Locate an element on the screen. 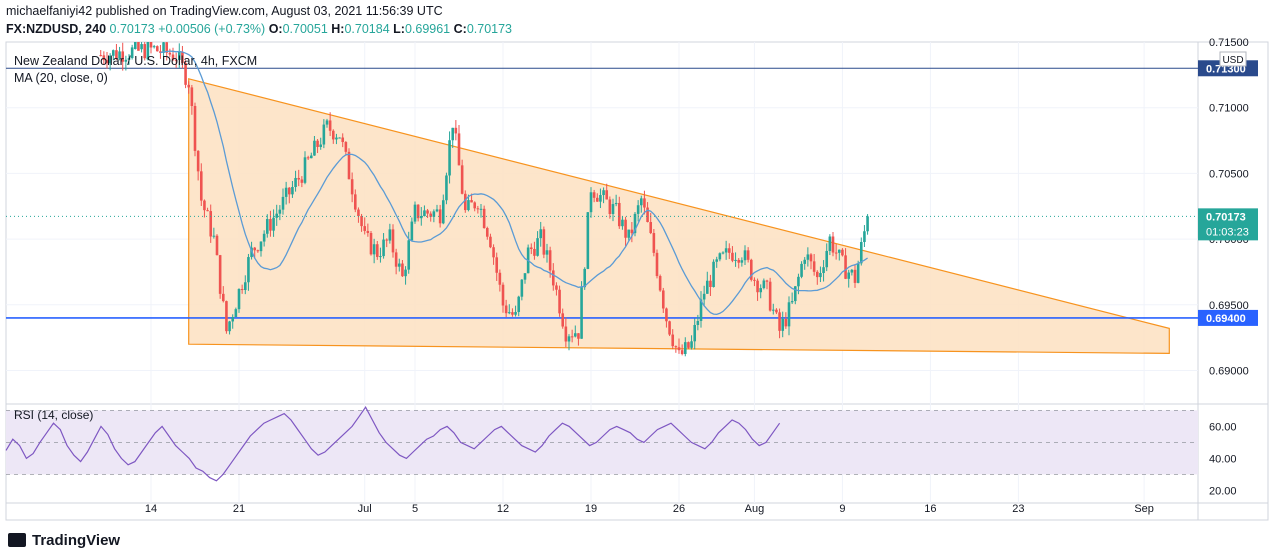  x-tick-label: 23 is located at coordinates (1018, 509).